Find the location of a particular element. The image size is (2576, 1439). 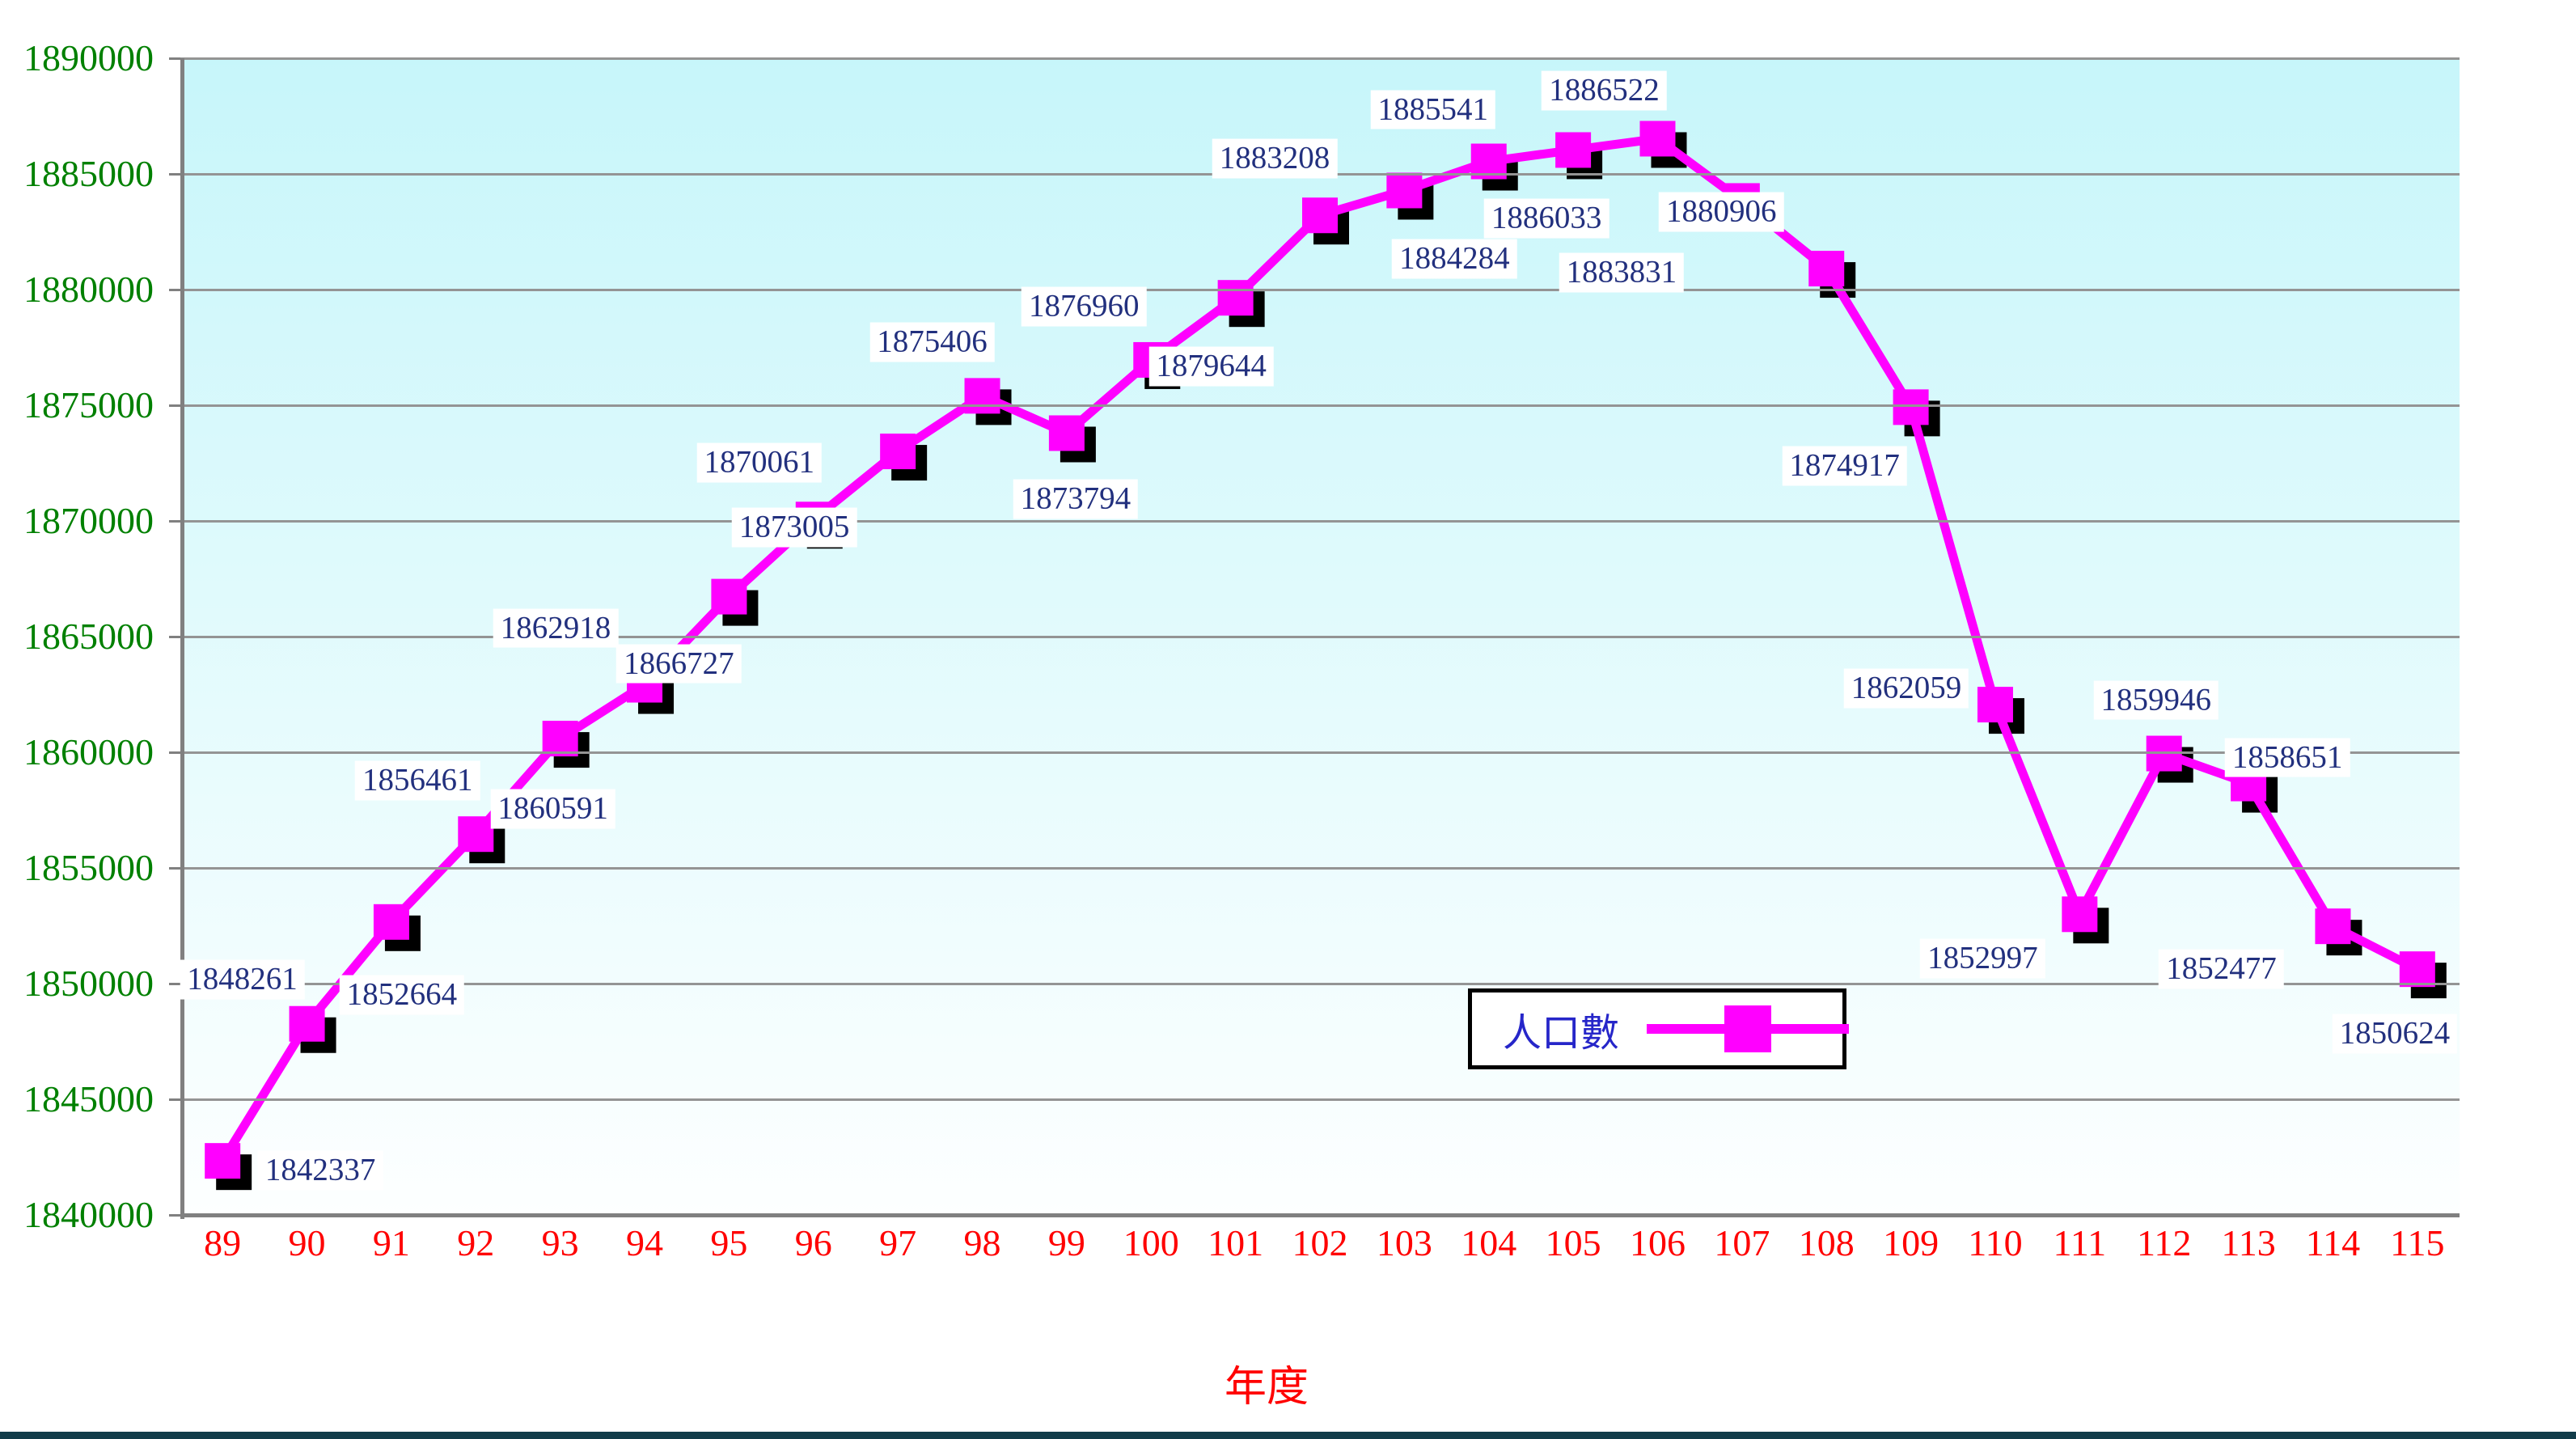

y-tick-label: 1875000 is located at coordinates (88, 404).